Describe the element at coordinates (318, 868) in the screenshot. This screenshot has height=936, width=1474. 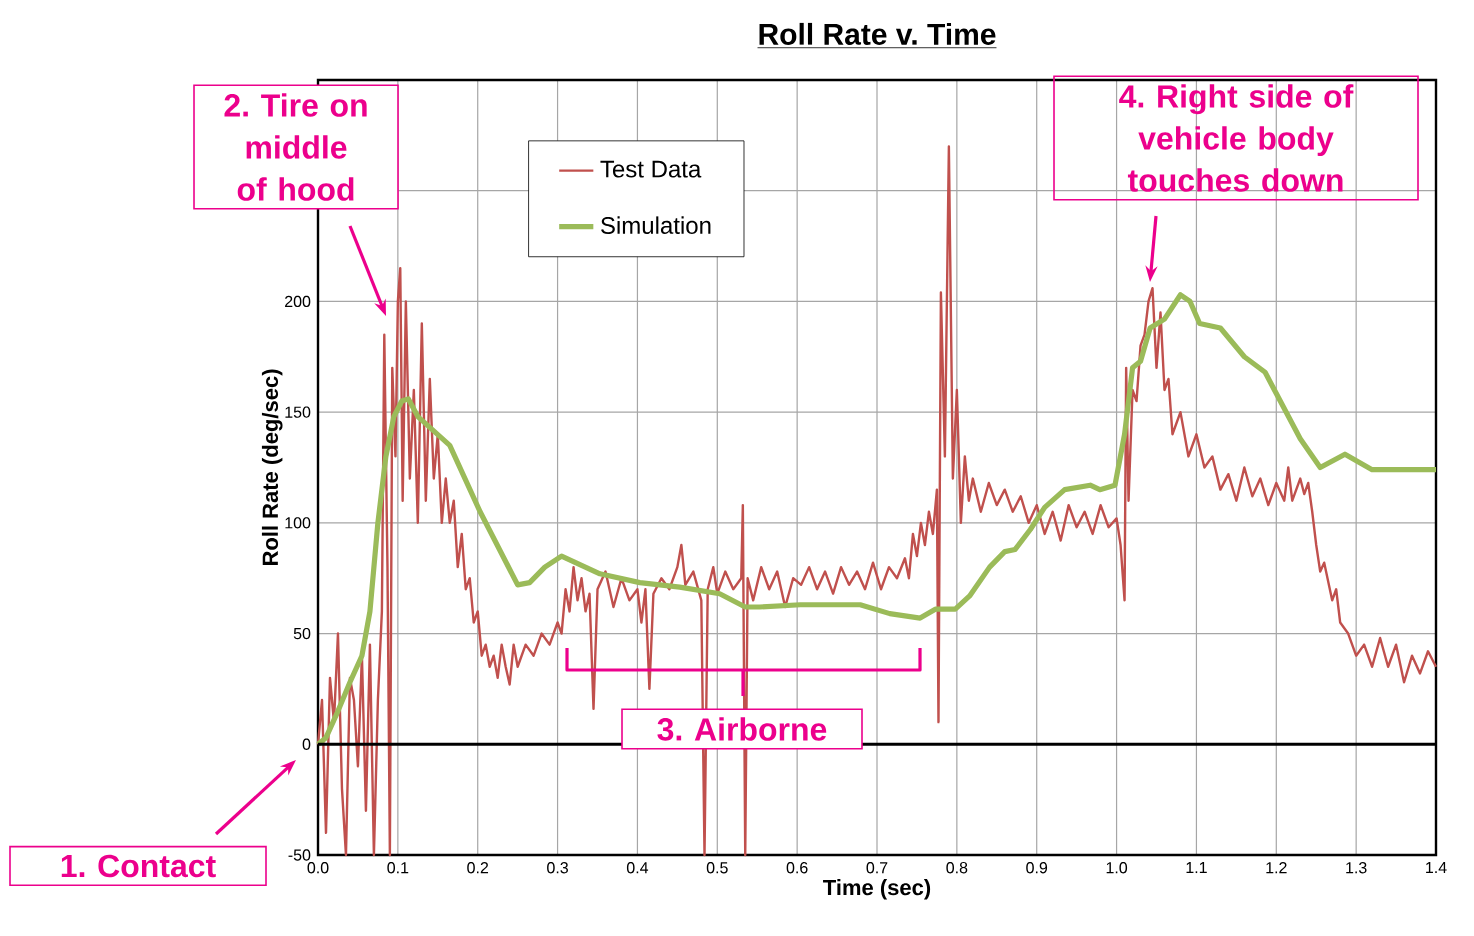
I see `x-tick-label: 0.0` at that location.